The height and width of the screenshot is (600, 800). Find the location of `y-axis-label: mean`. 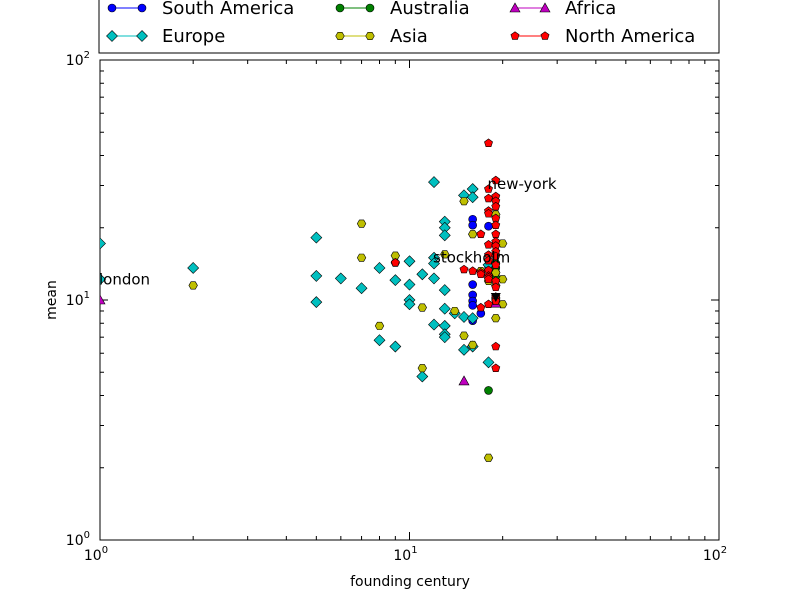

y-axis-label: mean is located at coordinates (52, 300).